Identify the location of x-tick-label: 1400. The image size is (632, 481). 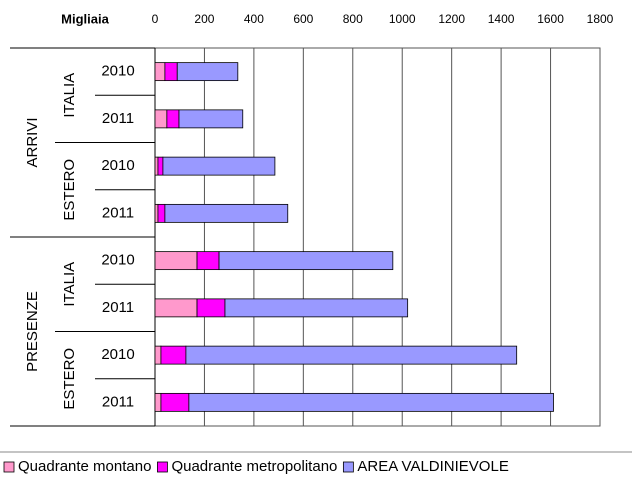
(501, 19).